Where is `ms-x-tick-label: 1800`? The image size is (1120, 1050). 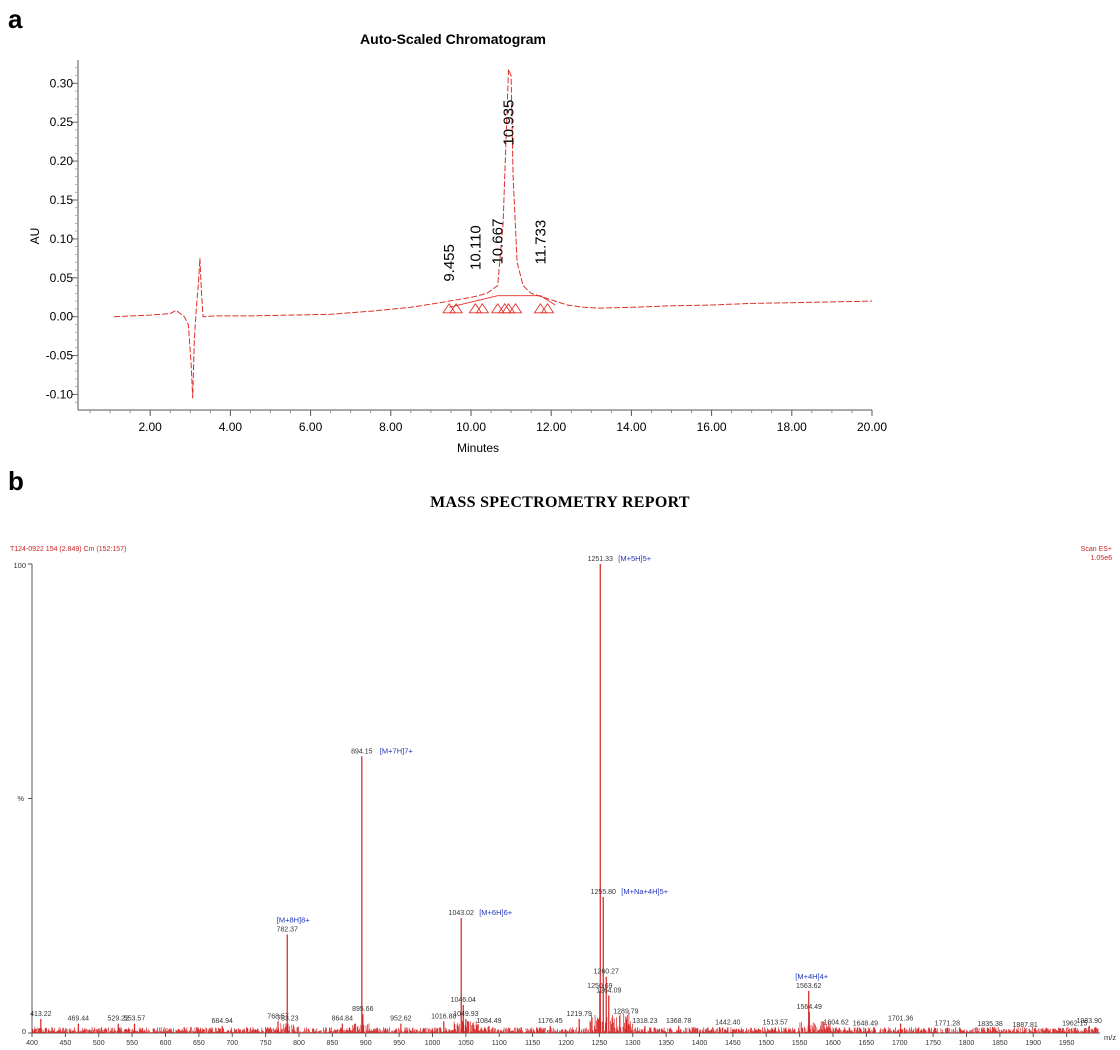 ms-x-tick-label: 1800 is located at coordinates (967, 1043).